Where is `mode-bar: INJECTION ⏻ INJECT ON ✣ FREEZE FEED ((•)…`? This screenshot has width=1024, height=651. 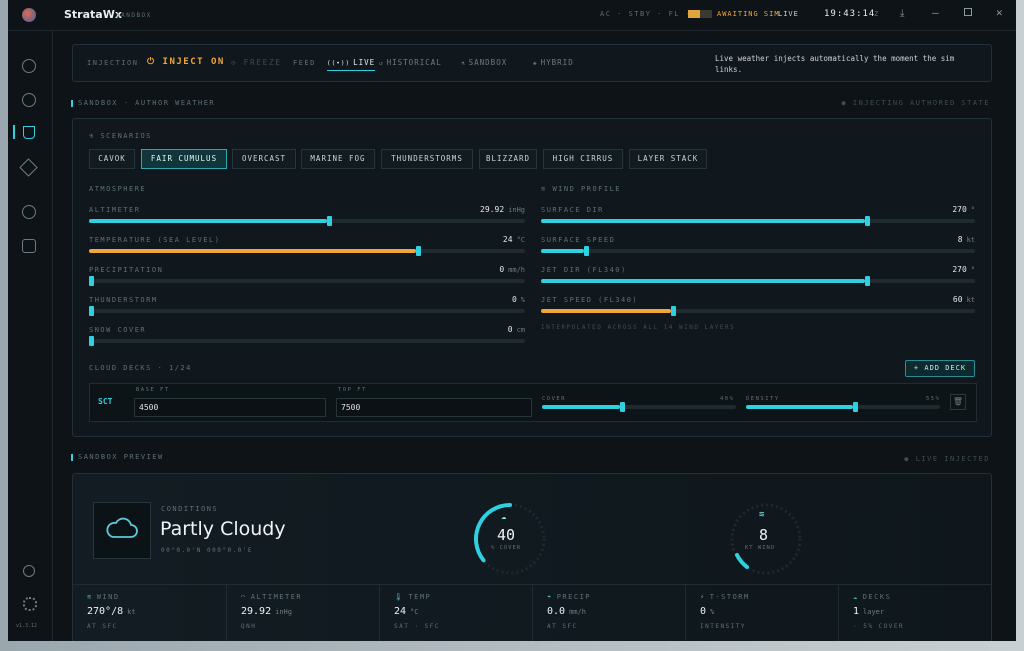 mode-bar: INJECTION ⏻ INJECT ON ✣ FREEZE FEED ((•)… is located at coordinates (532, 63).